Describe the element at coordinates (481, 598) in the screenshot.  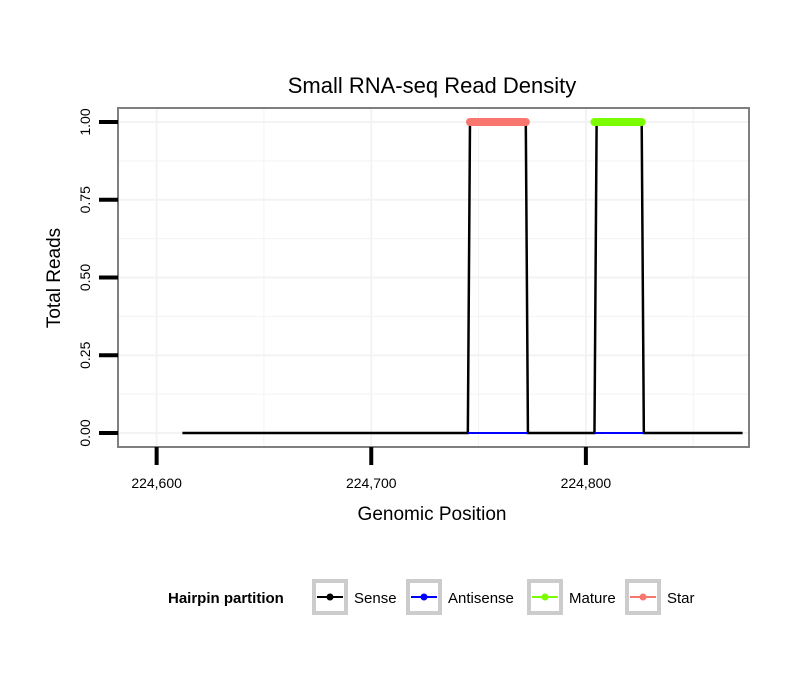
I see `legend-label-antisense: Antisense` at that location.